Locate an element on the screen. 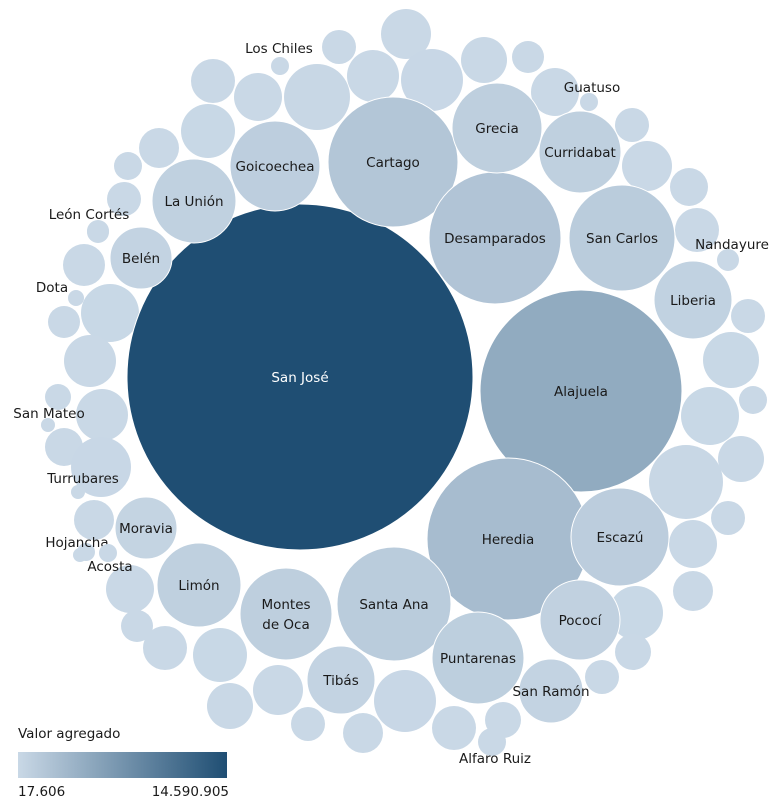 The image size is (773, 802). bubble-label-nandayure: Nandayure is located at coordinates (732, 245).